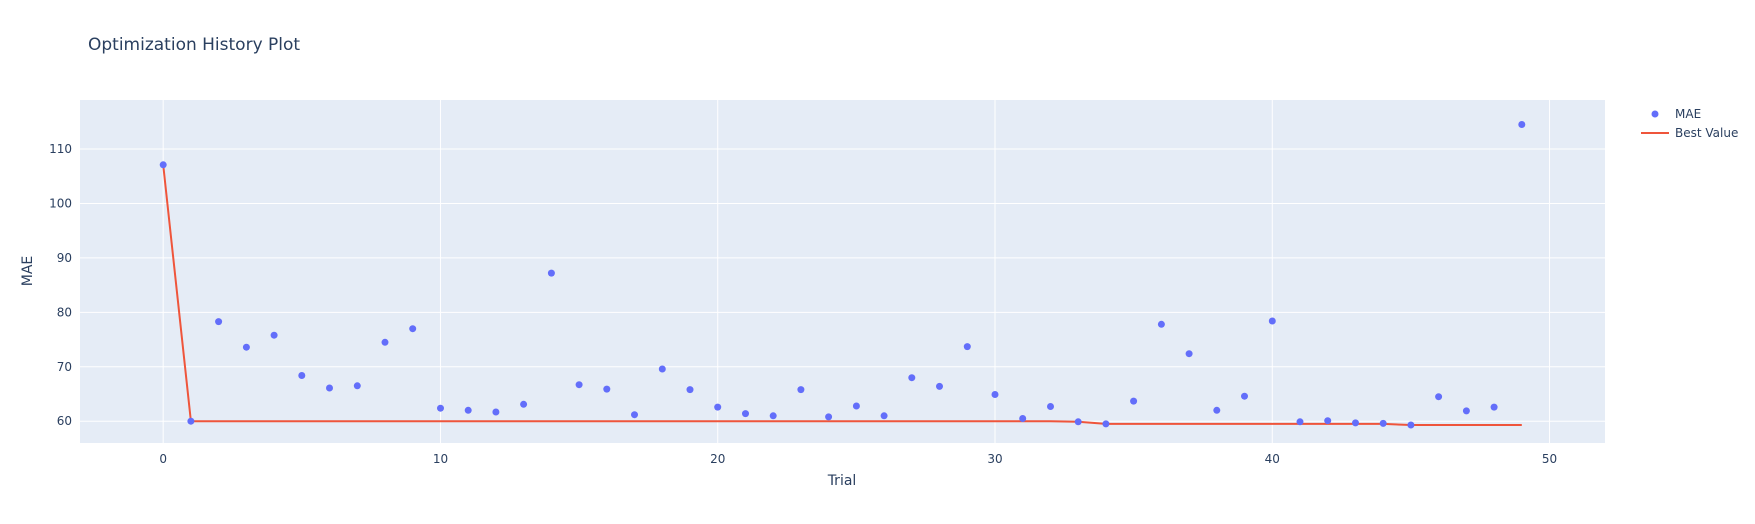 This screenshot has width=1755, height=524. I want to click on y-axis-title: MAE, so click(28, 271).